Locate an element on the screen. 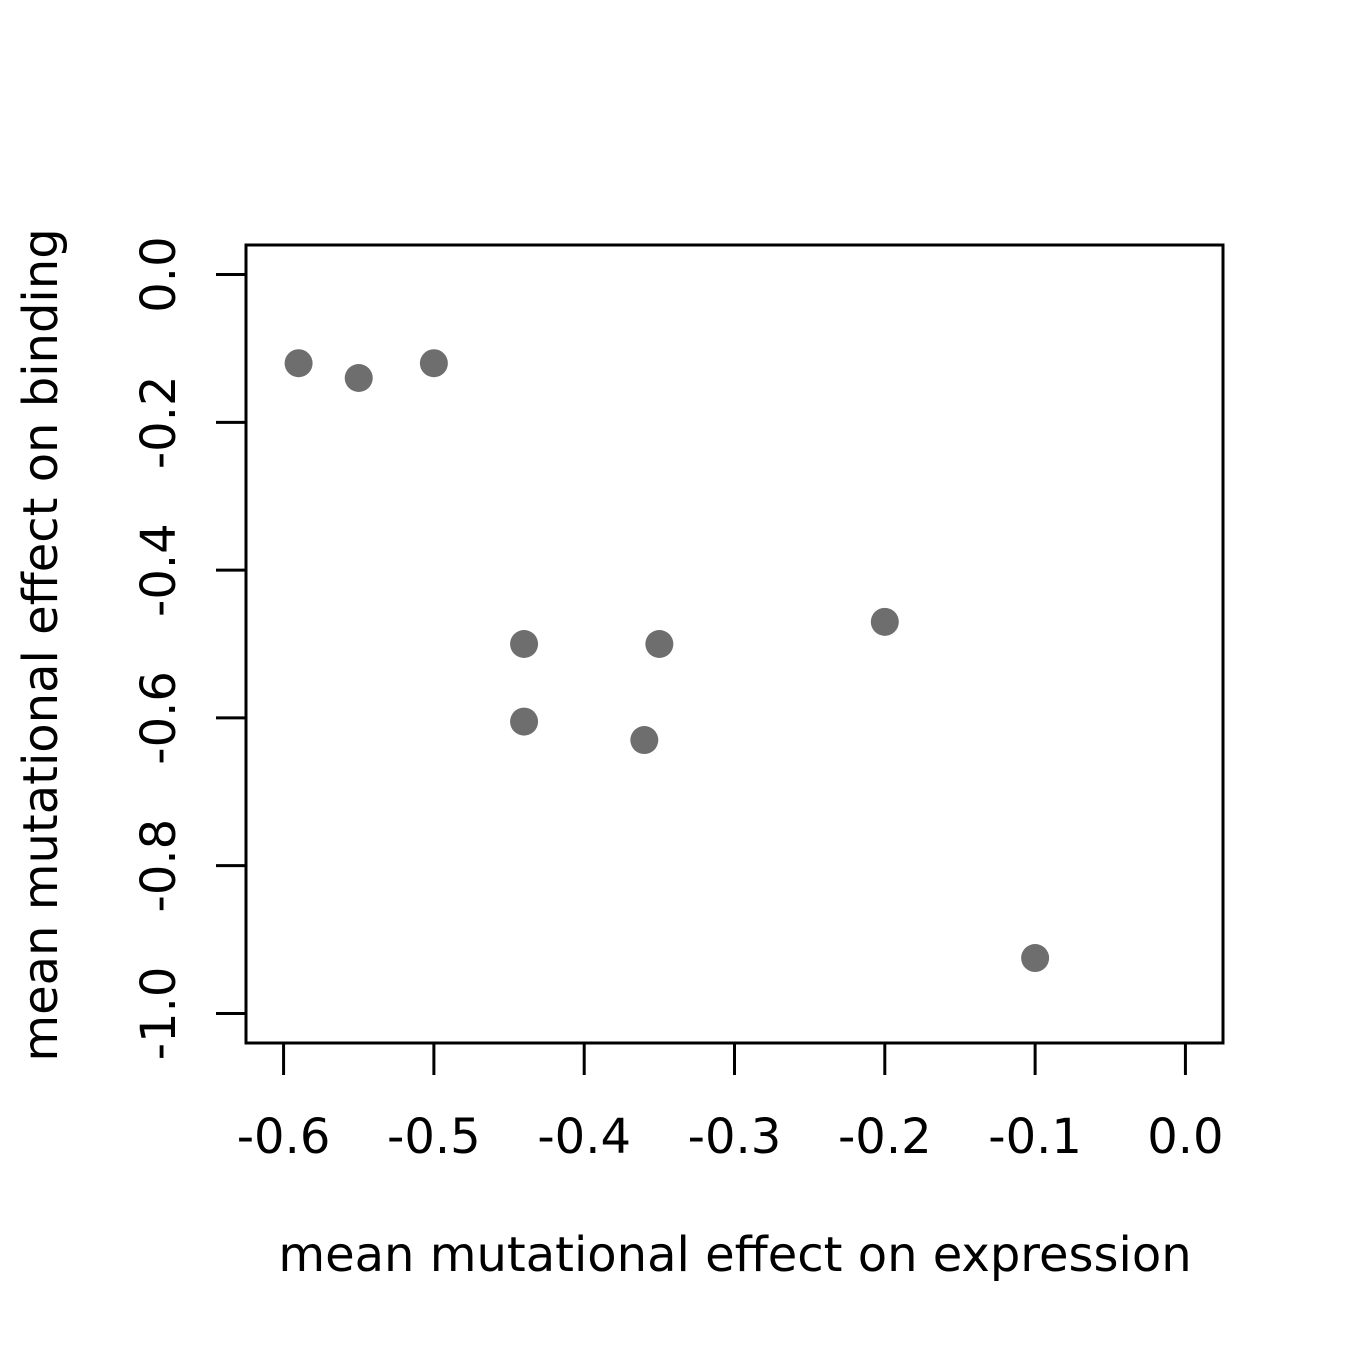 This screenshot has width=1350, height=1350. x-tick-label: 0.0 is located at coordinates (1185, 1137).